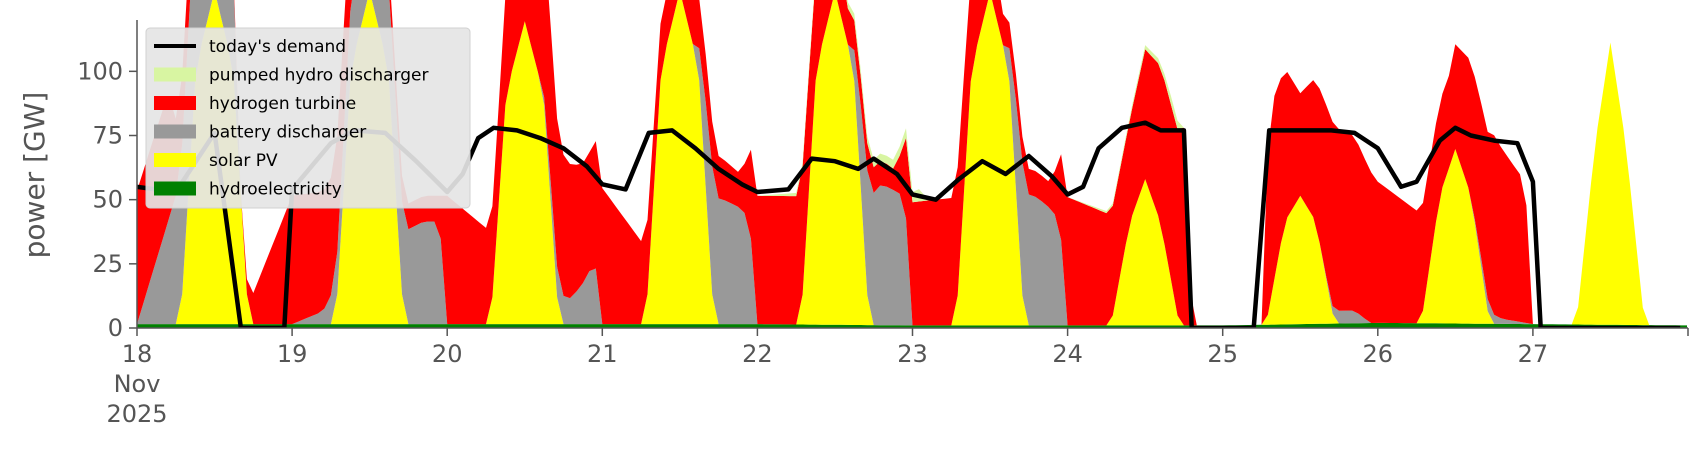  I want to click on y-tick-label: 75, so click(107, 136).